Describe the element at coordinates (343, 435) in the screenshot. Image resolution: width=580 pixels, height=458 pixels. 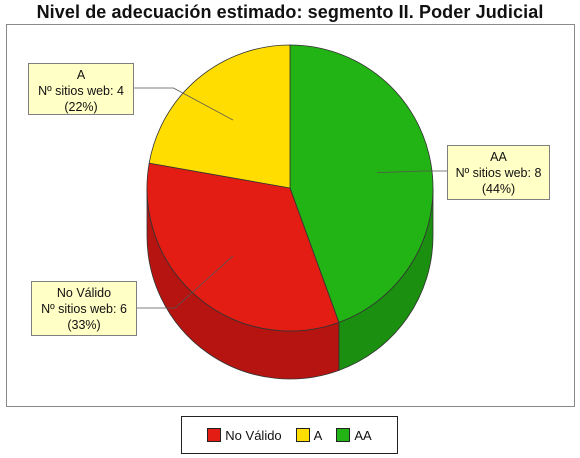
I see `legend-swatch-aa` at that location.